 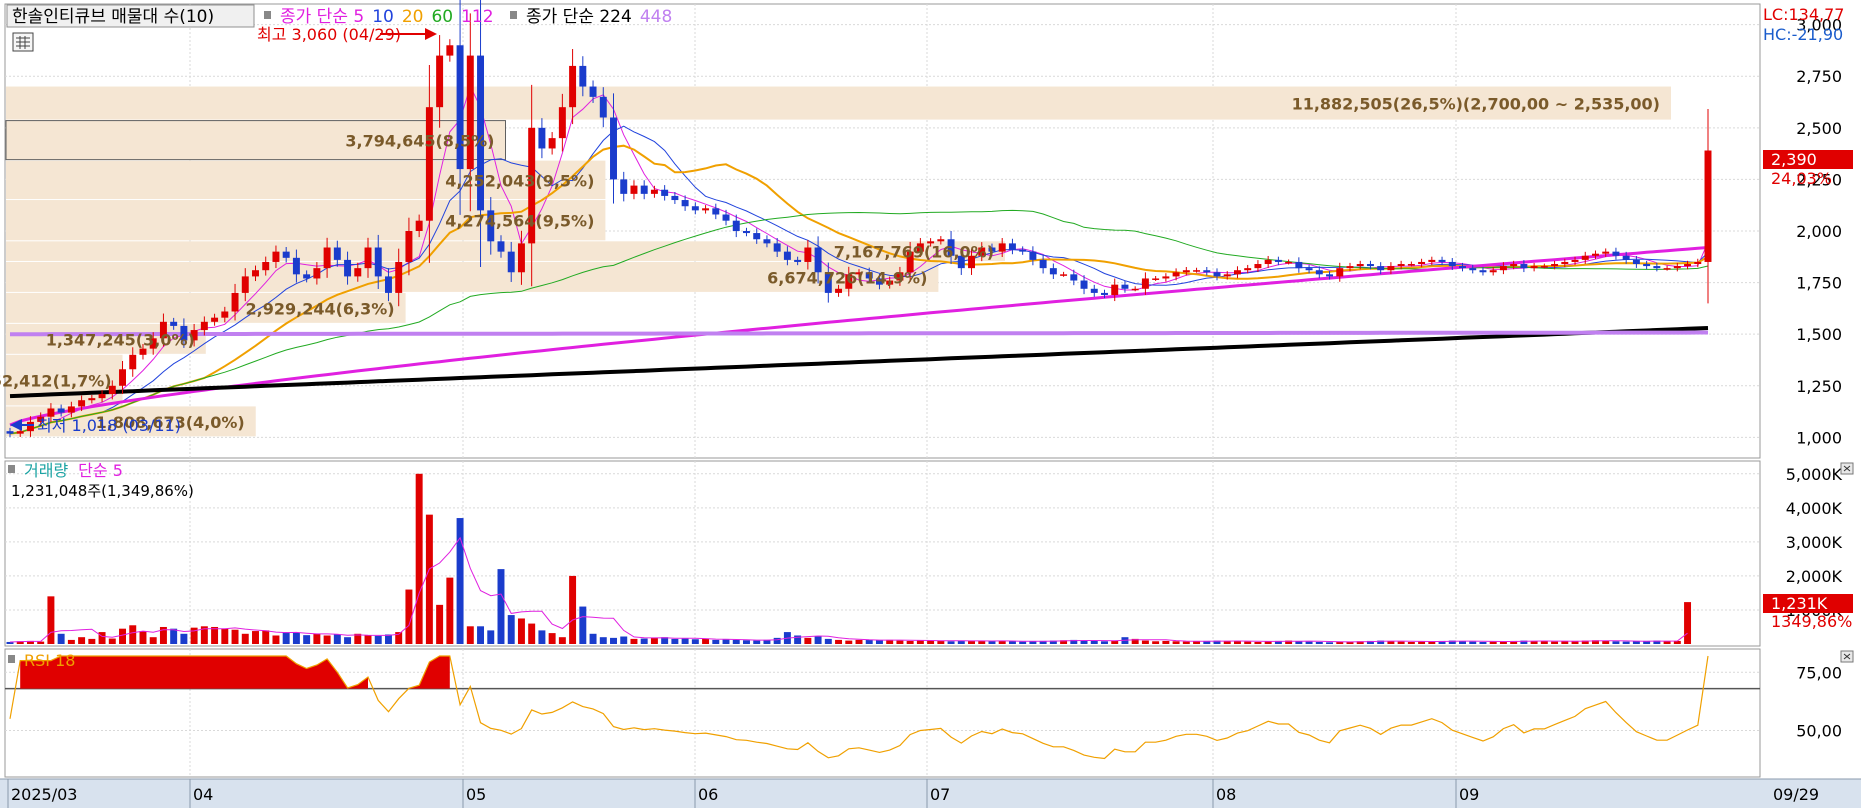 I want to click on volume-ma, so click(x=848, y=589).